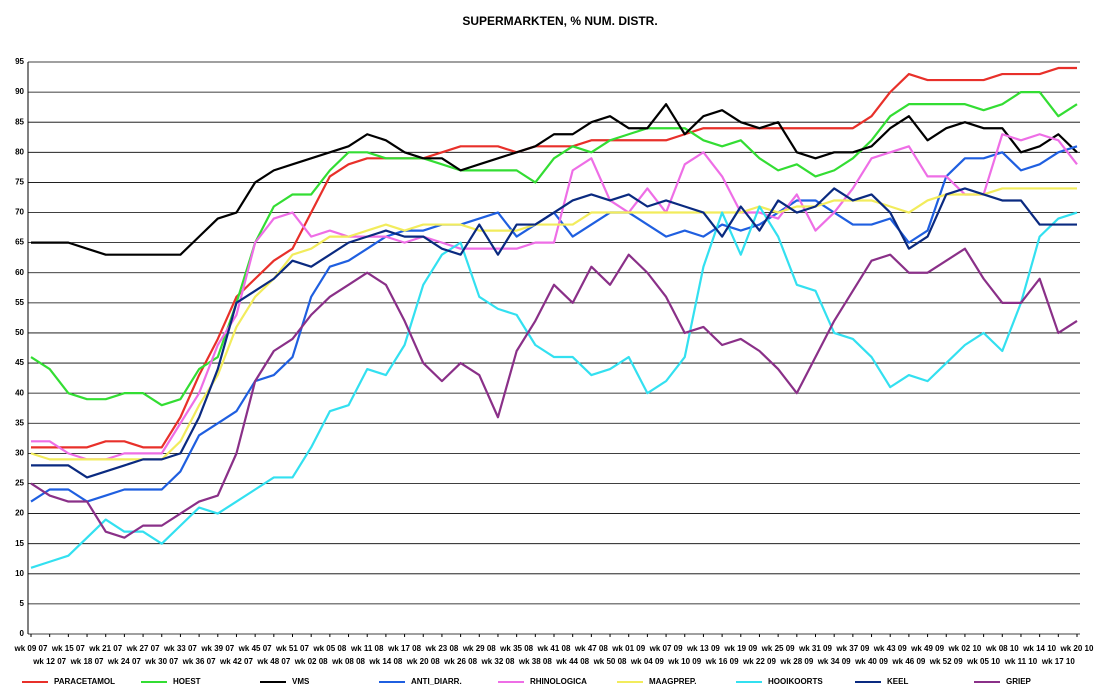 This screenshot has height=698, width=1098. I want to click on x-tick-label: wk 30 07, so click(161, 661).